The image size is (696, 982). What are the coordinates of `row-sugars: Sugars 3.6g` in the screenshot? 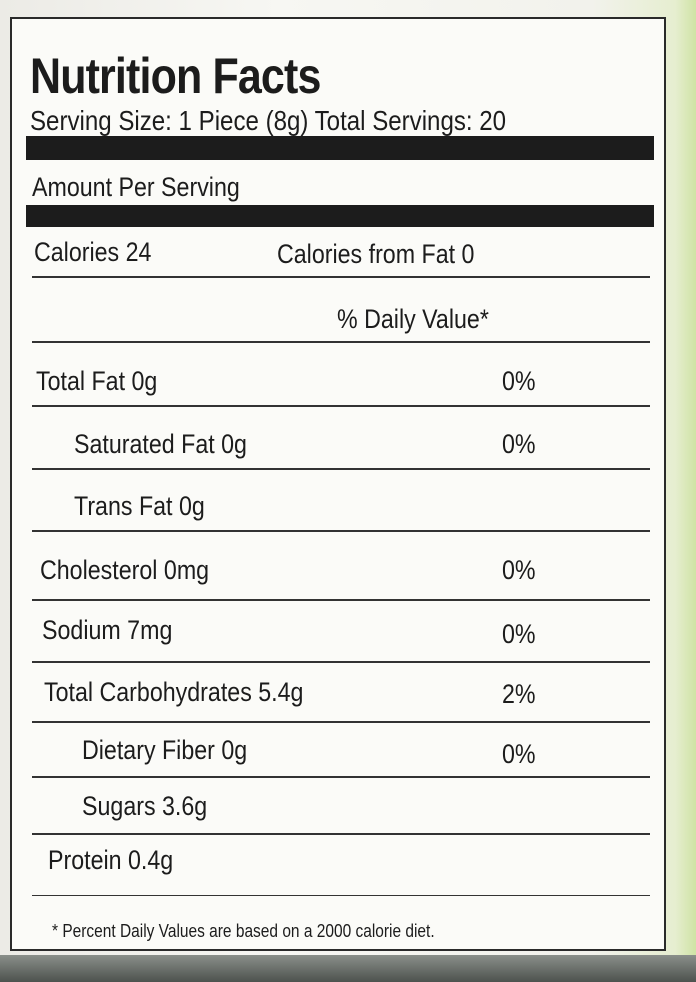 It's located at (145, 806).